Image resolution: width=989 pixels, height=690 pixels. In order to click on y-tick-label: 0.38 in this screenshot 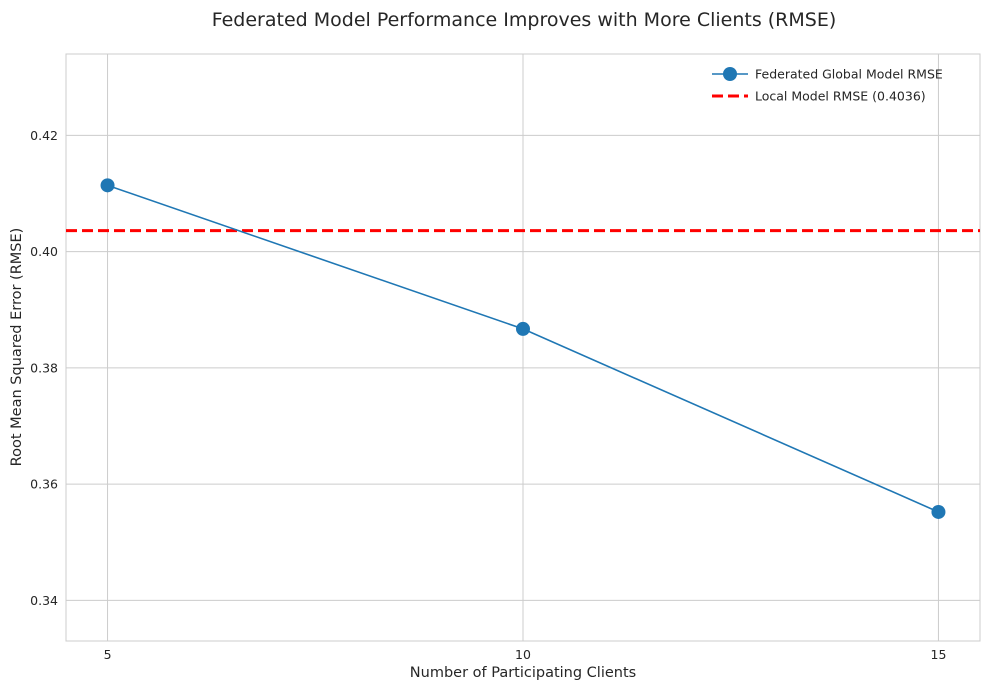, I will do `click(44, 367)`.